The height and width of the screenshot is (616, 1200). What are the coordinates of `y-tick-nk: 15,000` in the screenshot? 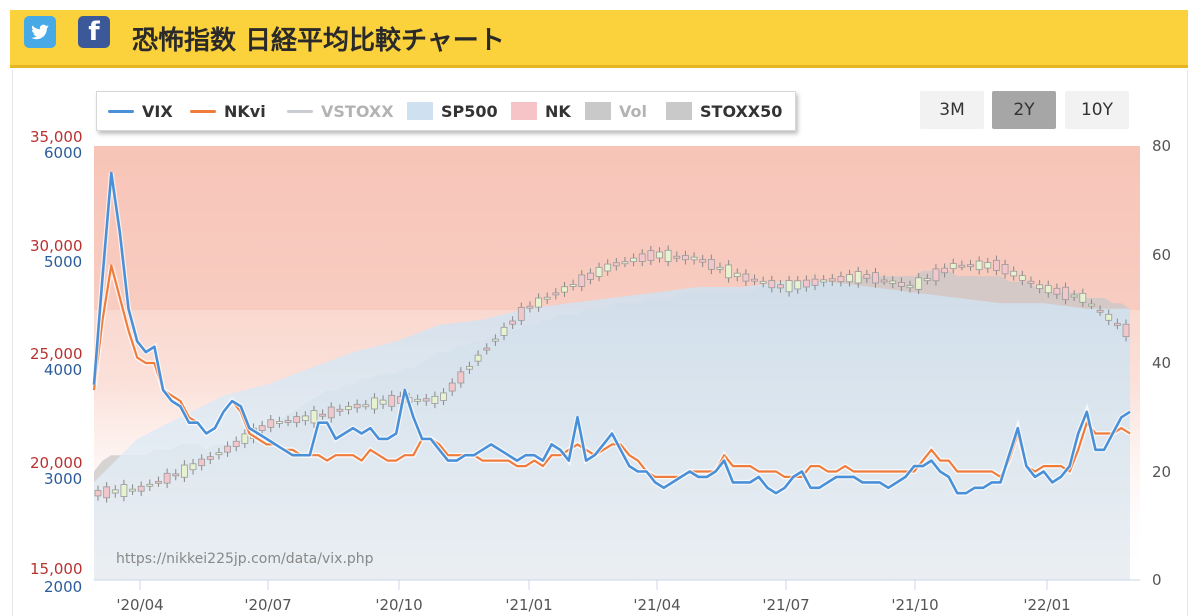 It's located at (56, 569).